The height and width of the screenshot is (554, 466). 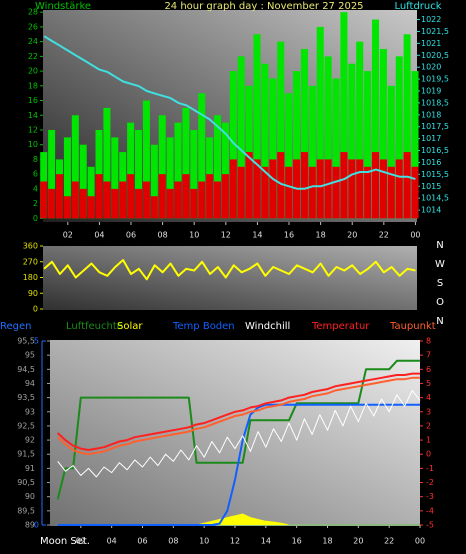 What do you see at coordinates (435, 150) in the screenshot?
I see `y2-tick-label: 1016,5` at bounding box center [435, 150].